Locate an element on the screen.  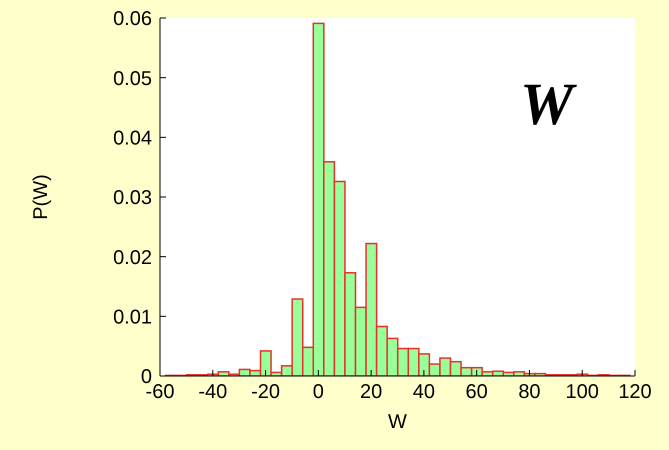
x-tick-label: 60 is located at coordinates (477, 392).